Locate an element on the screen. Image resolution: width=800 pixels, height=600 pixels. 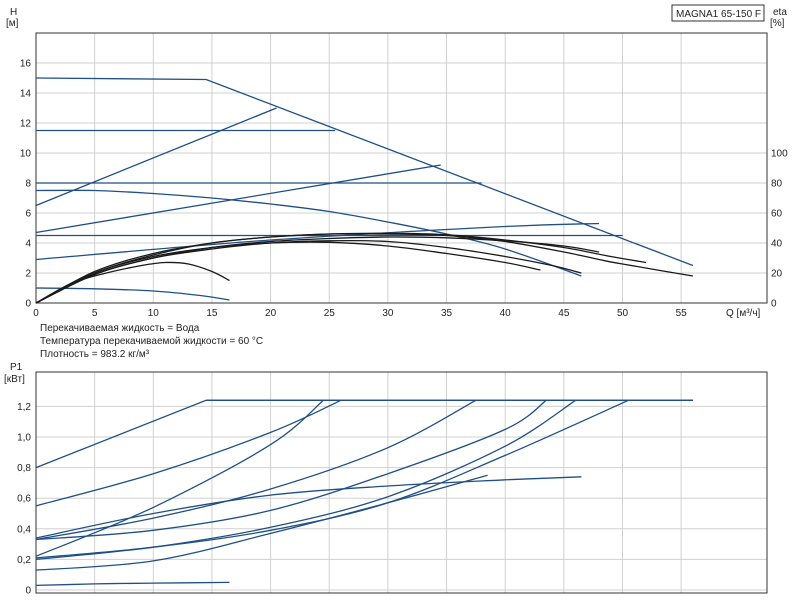
y-axis-unit-h: [м] is located at coordinates (12, 23).